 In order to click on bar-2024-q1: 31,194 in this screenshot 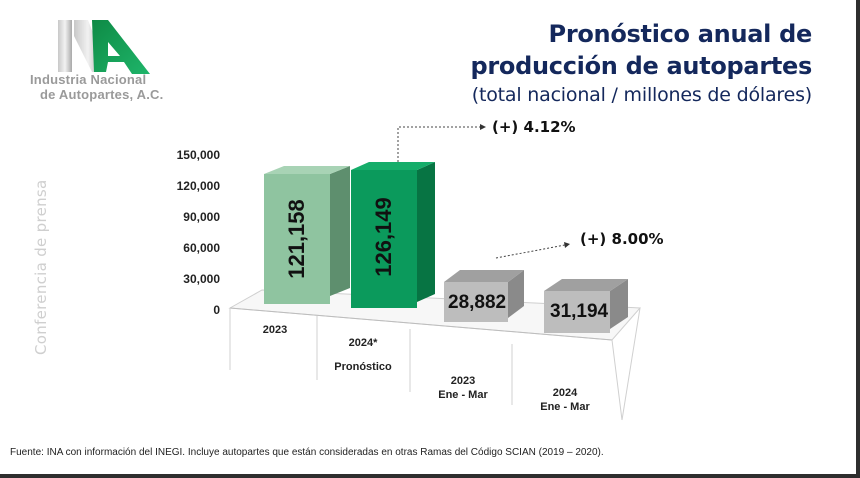, I will do `click(586, 306)`.